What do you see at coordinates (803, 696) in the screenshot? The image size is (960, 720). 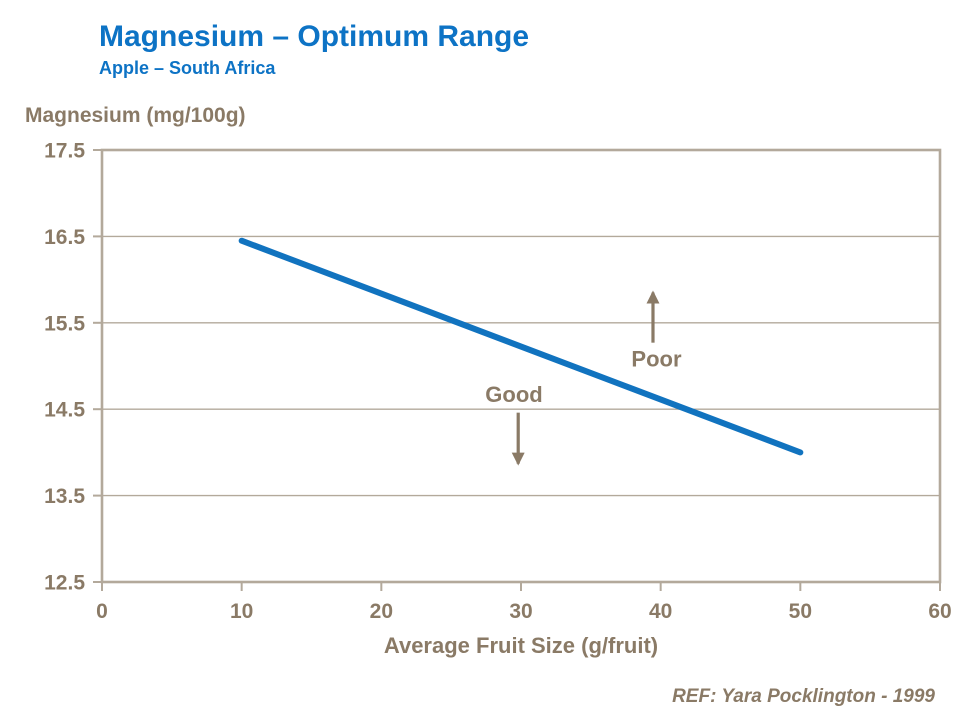 I see `reference-text: REF: Yara Pocklington - 1999` at bounding box center [803, 696].